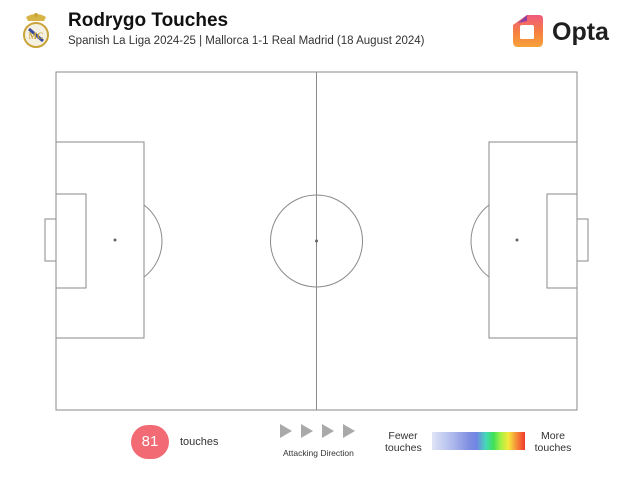 The height and width of the screenshot is (477, 630). What do you see at coordinates (517, 240) in the screenshot?
I see `right-penalty-spot` at bounding box center [517, 240].